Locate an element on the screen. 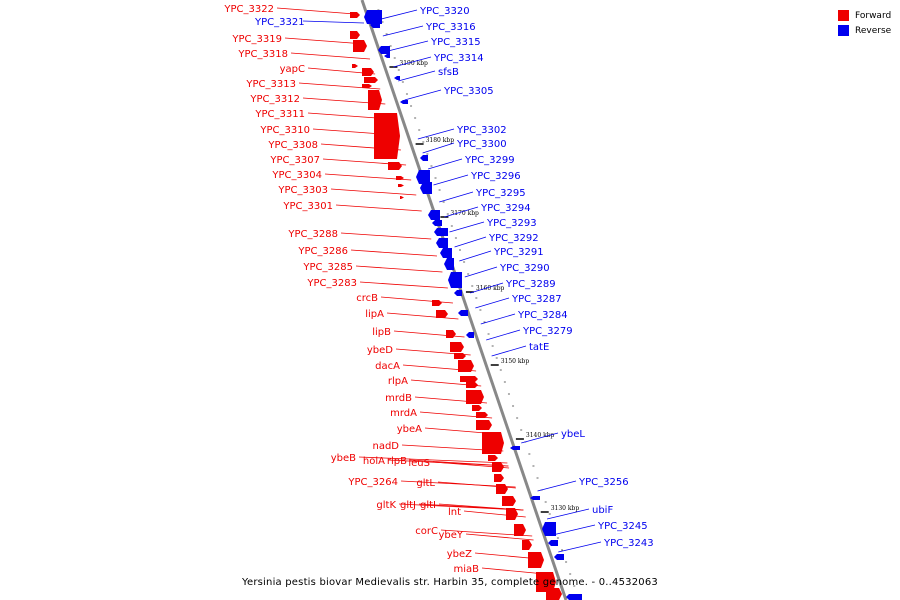 Image resolution: width=900 pixels, height=600 pixels. reverse-gene-label: YPC_3291 is located at coordinates (518, 252).